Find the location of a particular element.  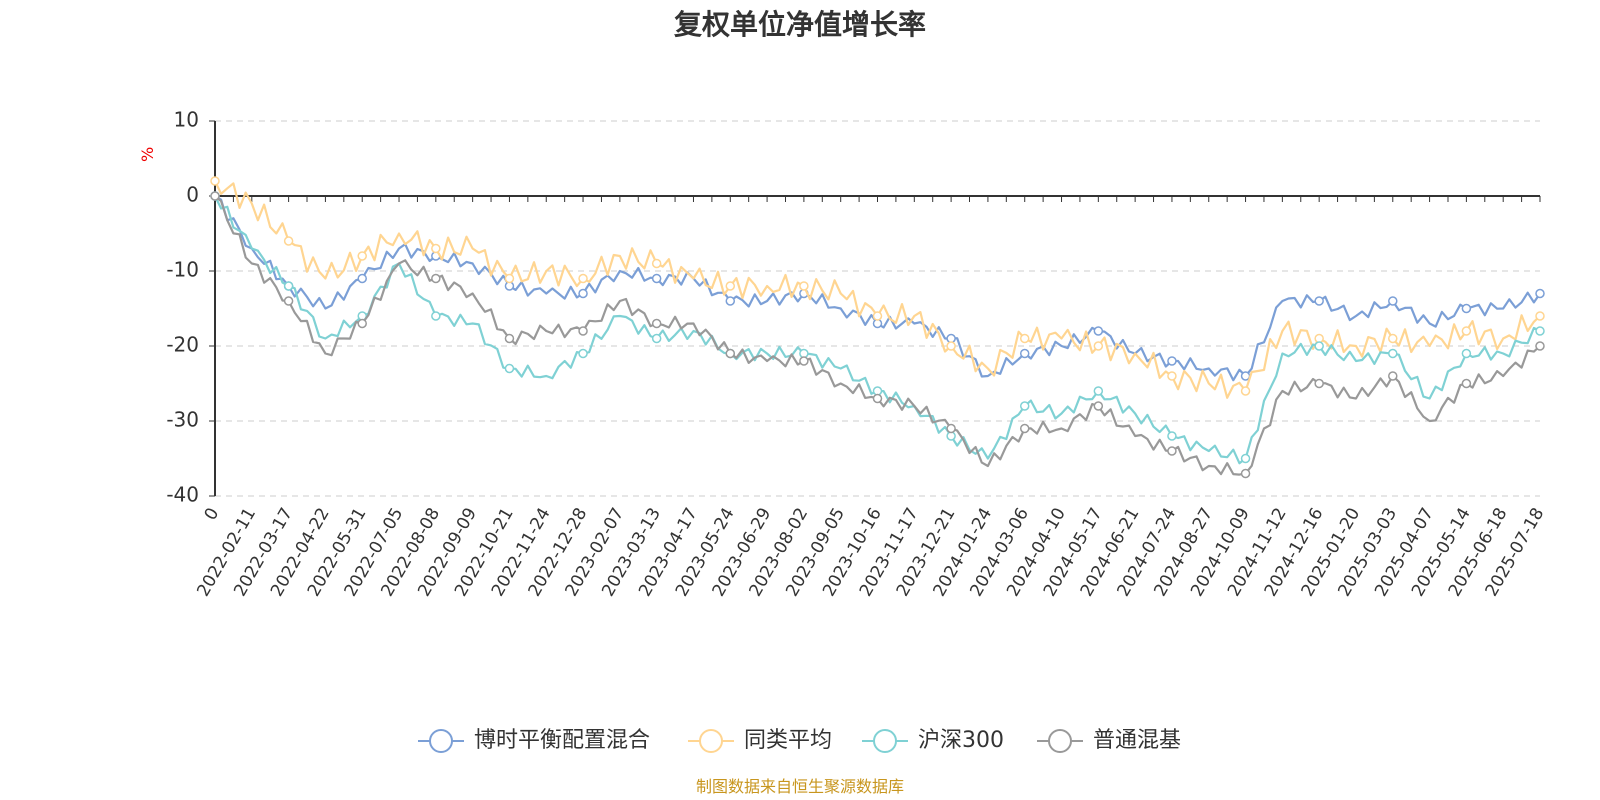

legend-item-2: 沪深300 is located at coordinates (933, 740).